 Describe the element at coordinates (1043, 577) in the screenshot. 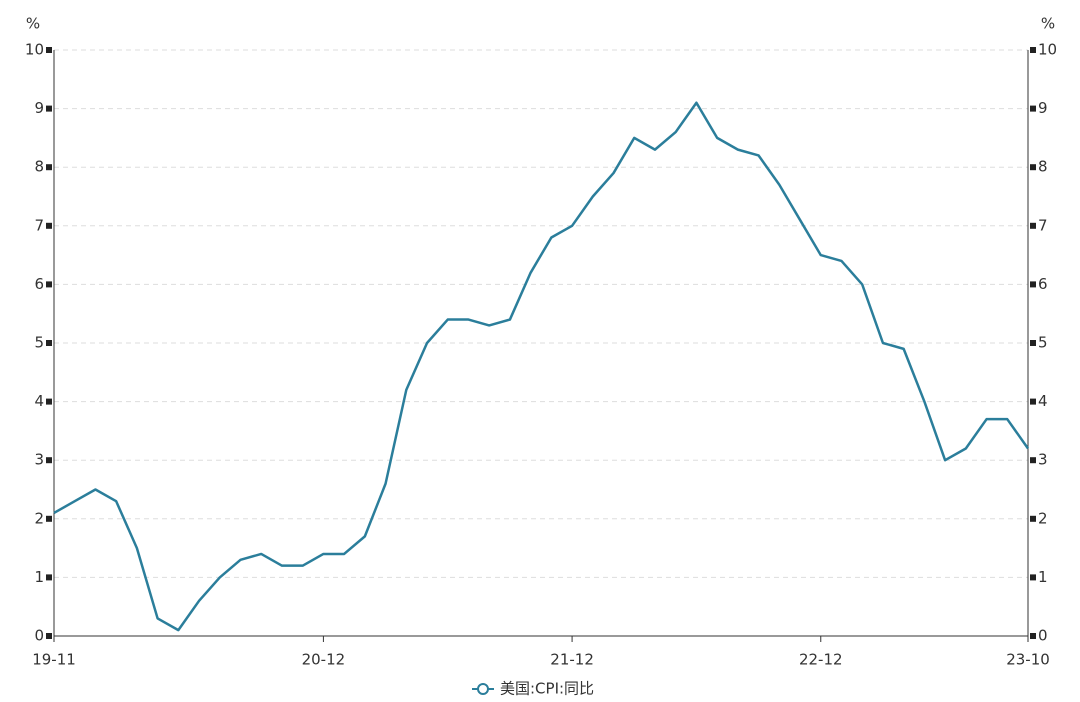

I see `y2-tick-label: 1` at that location.